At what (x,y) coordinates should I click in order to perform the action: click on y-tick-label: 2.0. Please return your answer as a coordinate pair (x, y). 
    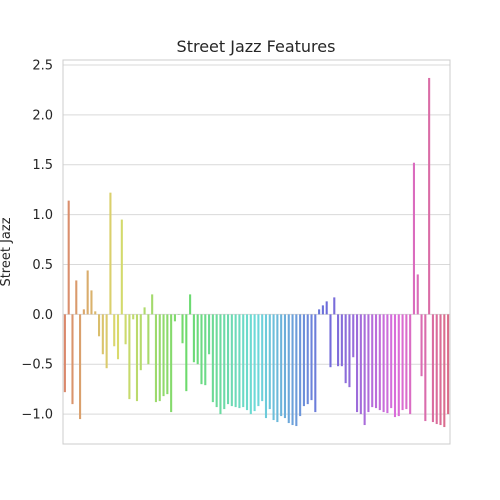
    Looking at the image, I should click on (42, 115).